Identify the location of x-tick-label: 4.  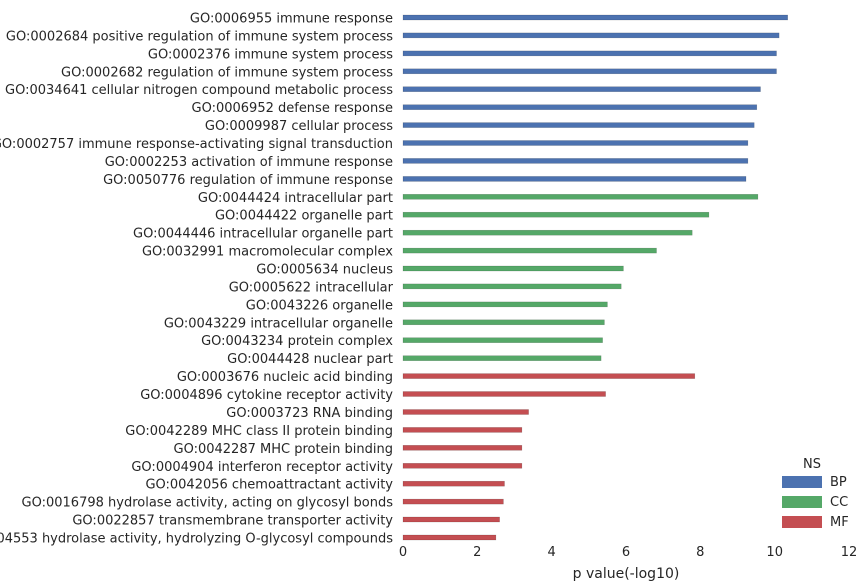
(552, 552).